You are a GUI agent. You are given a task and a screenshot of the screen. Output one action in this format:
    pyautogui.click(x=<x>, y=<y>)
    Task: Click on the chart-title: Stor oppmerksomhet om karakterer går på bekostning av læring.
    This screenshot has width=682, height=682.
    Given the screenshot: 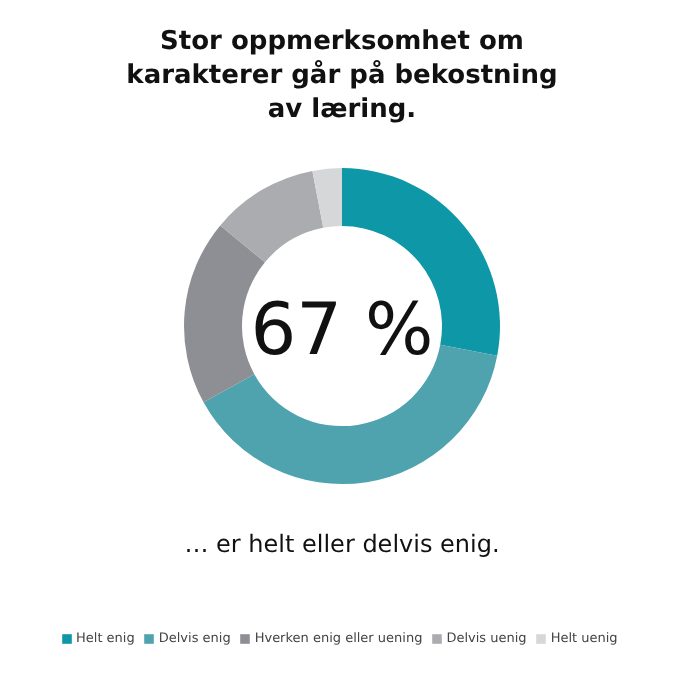 What is the action you would take?
    pyautogui.click(x=342, y=76)
    